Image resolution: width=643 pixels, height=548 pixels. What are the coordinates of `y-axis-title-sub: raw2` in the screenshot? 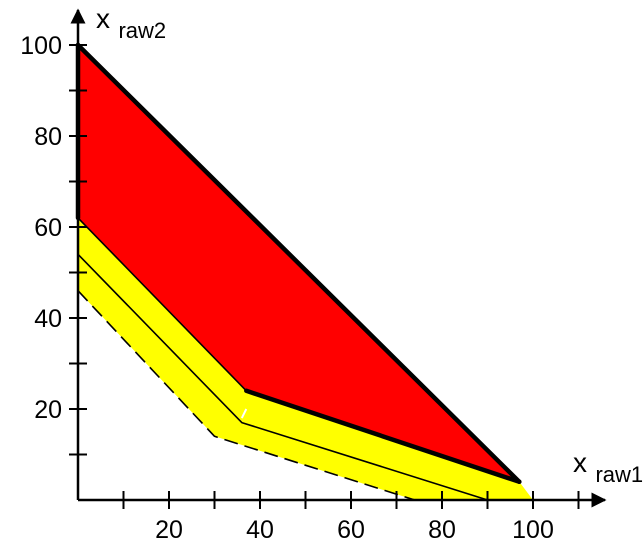 It's located at (142, 30).